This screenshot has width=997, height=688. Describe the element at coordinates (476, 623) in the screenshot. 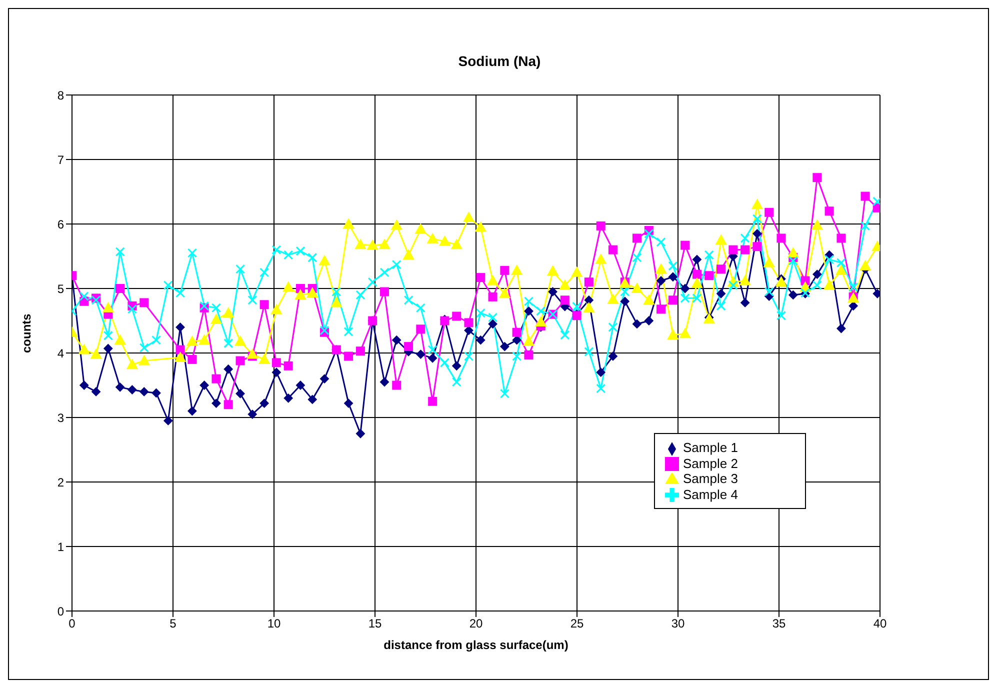

I see `x-tick-label: 20` at that location.